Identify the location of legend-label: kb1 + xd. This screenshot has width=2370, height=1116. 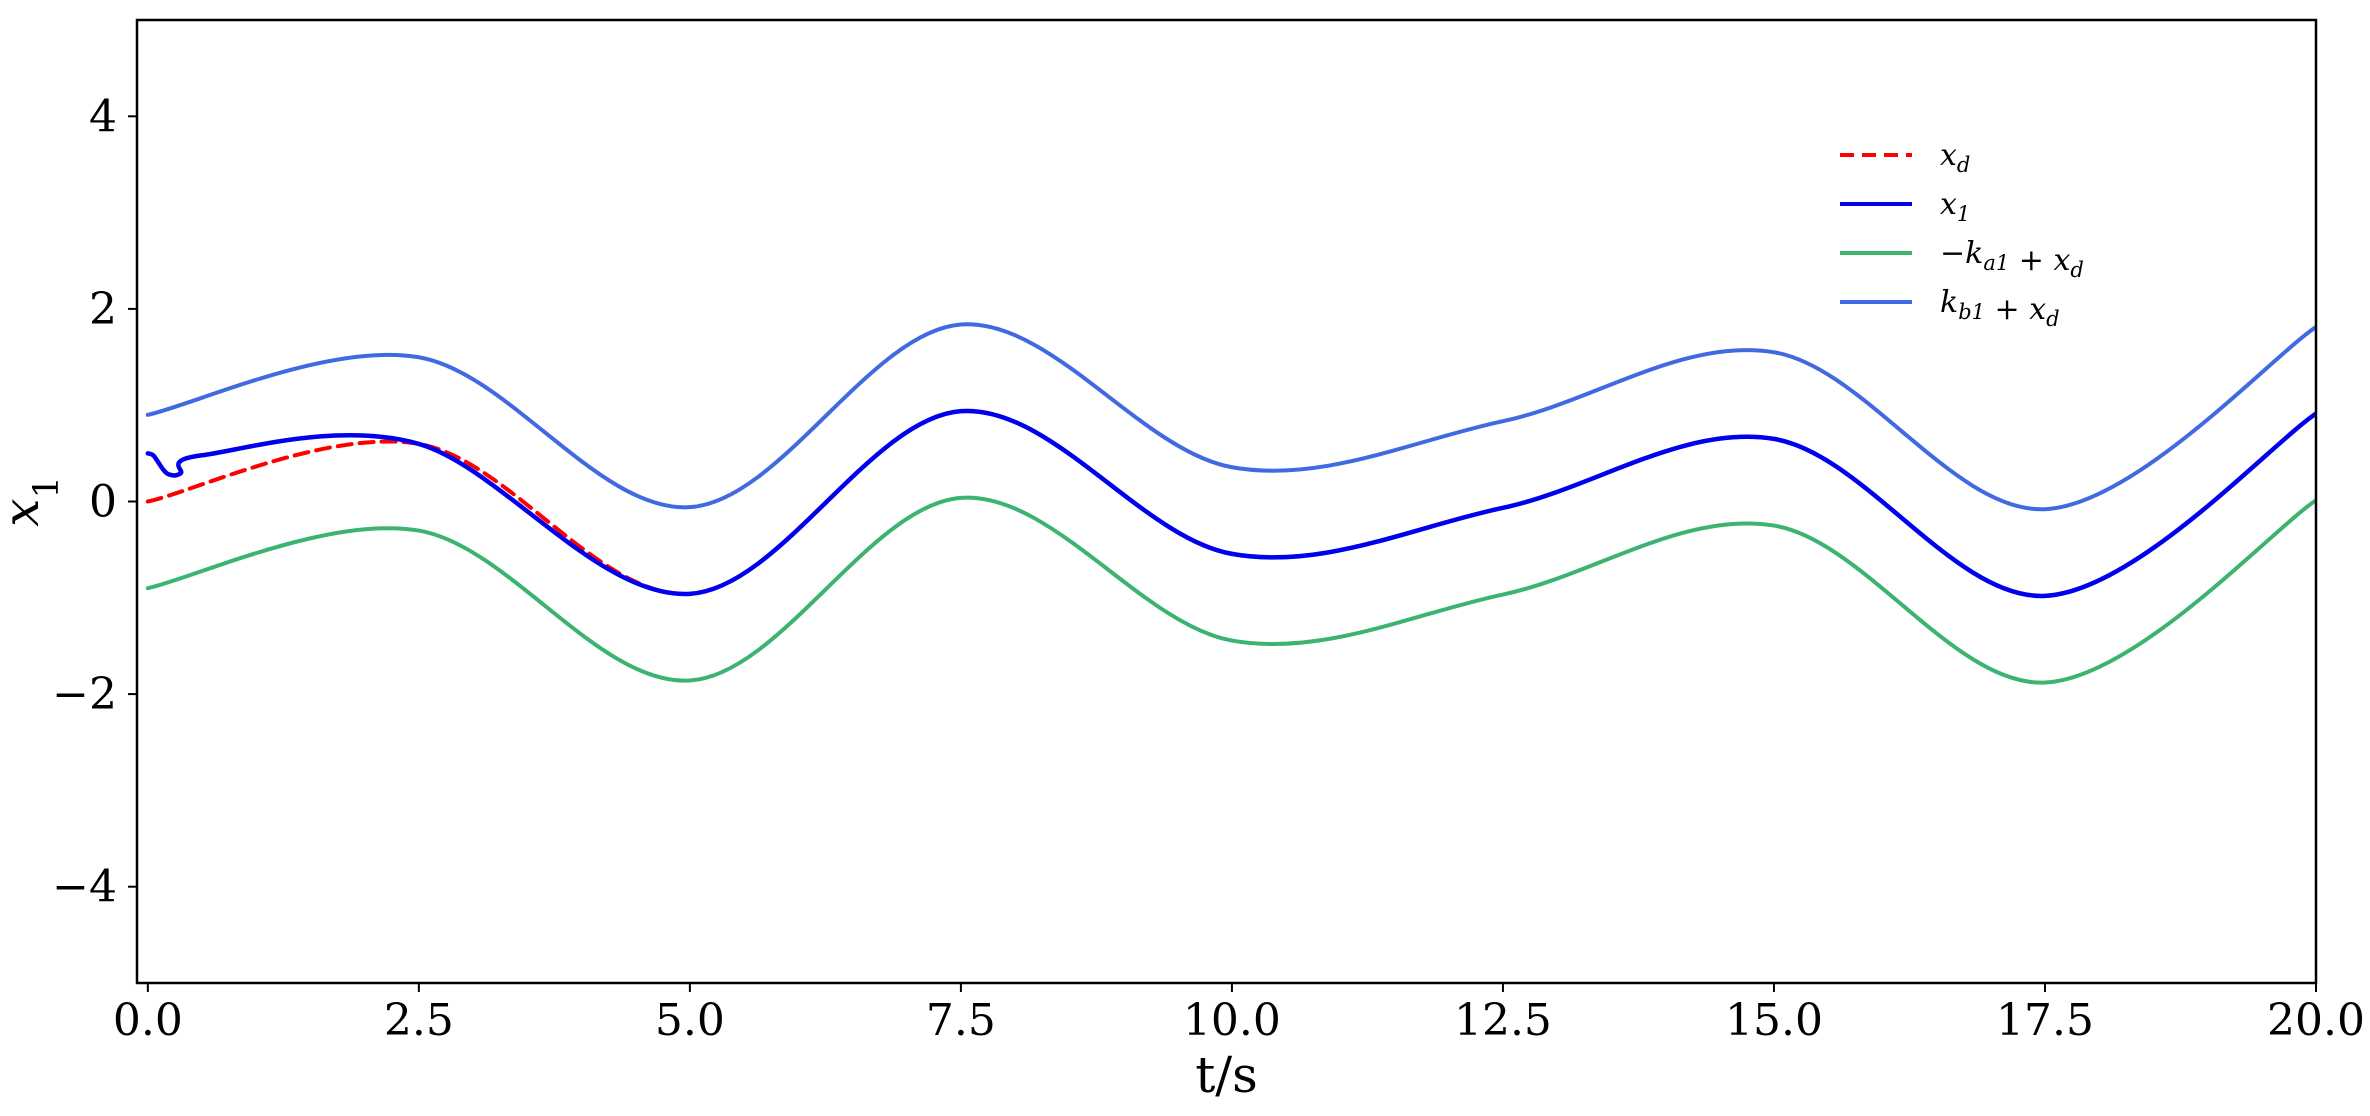
(2000, 308).